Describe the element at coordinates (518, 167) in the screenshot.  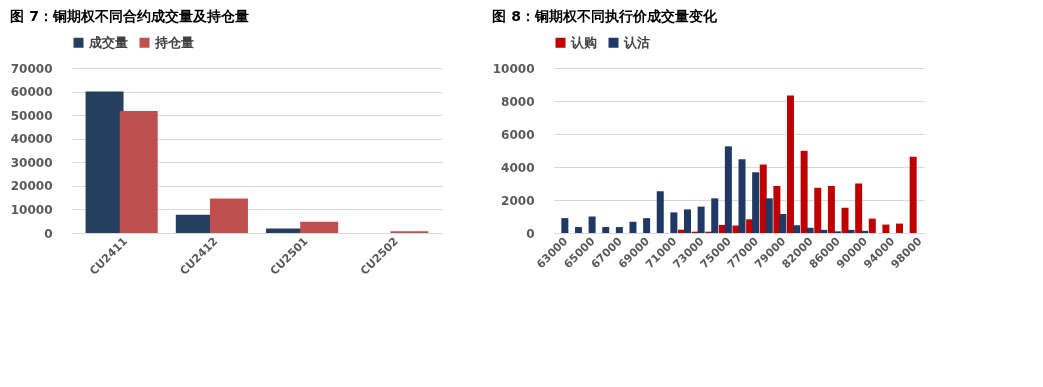
I see `y-tick-label: 4000` at that location.